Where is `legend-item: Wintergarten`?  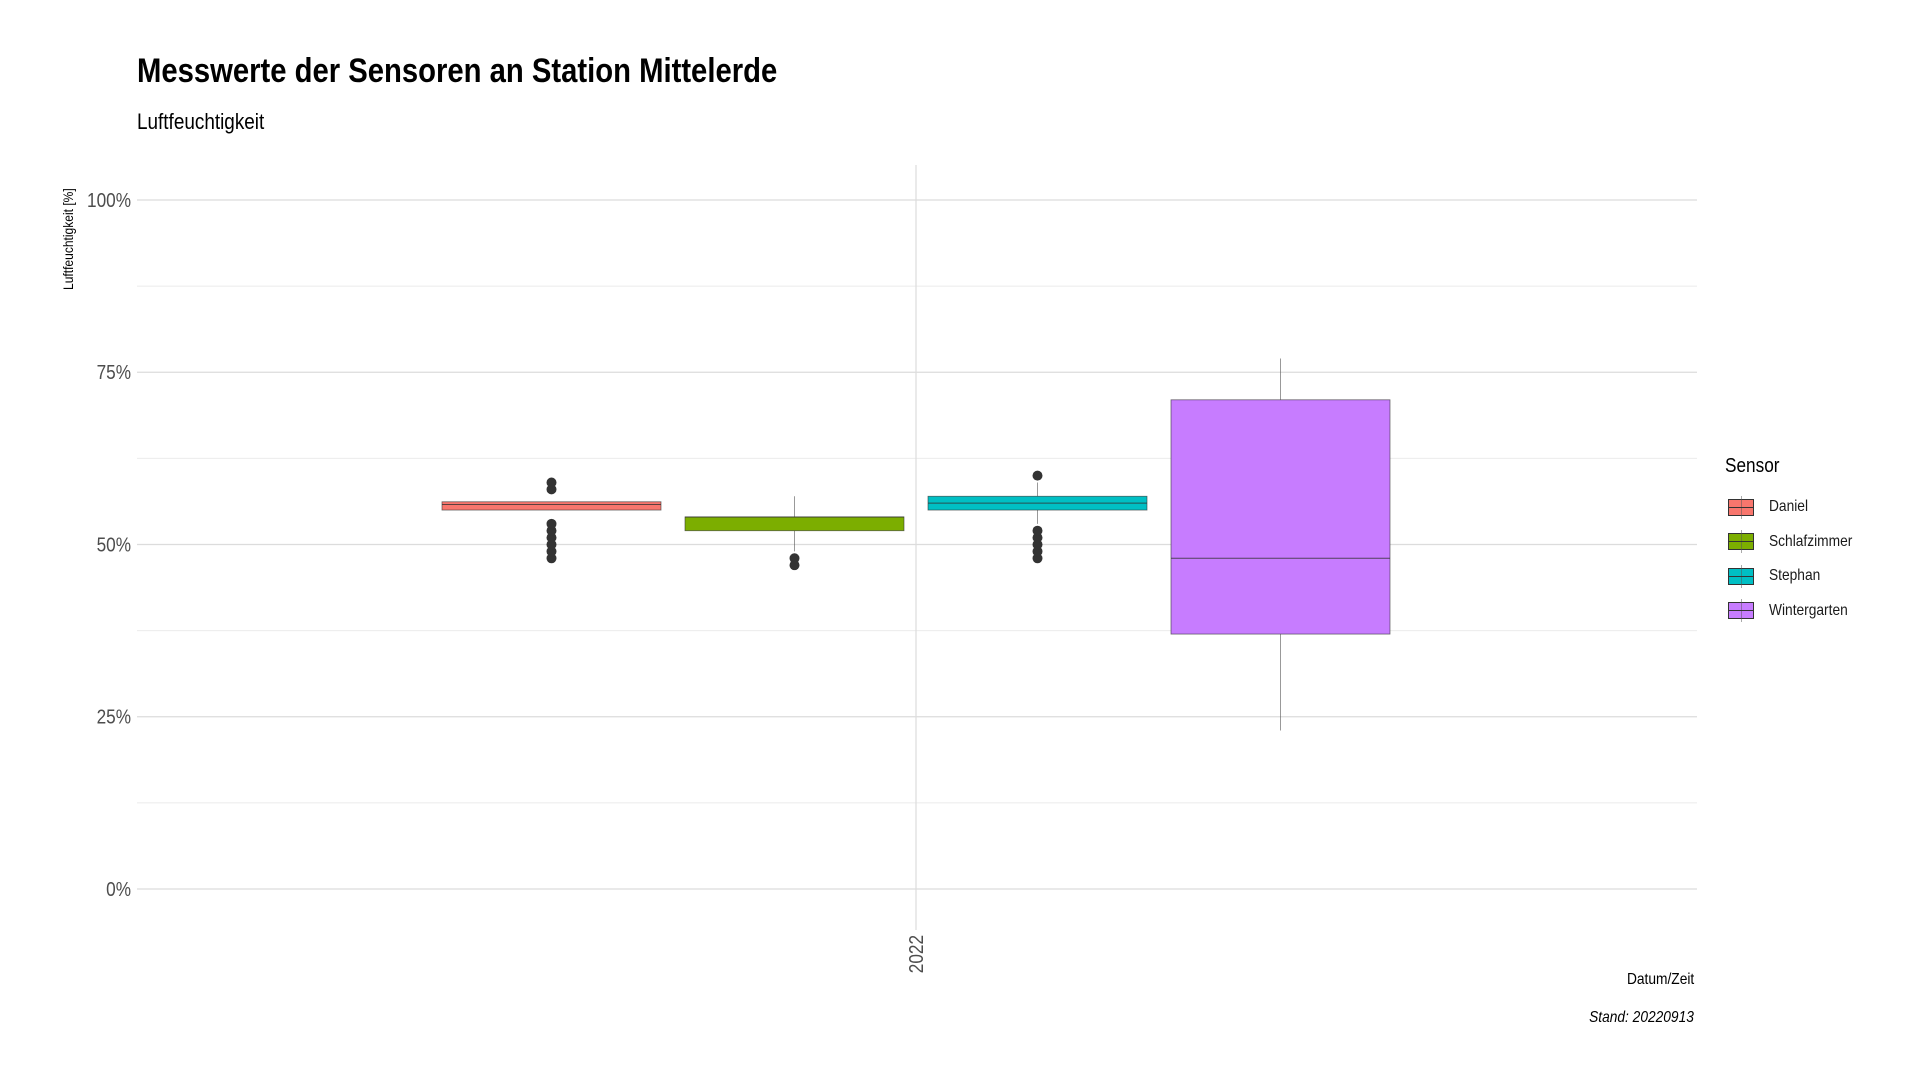 legend-item: Wintergarten is located at coordinates (1795, 611).